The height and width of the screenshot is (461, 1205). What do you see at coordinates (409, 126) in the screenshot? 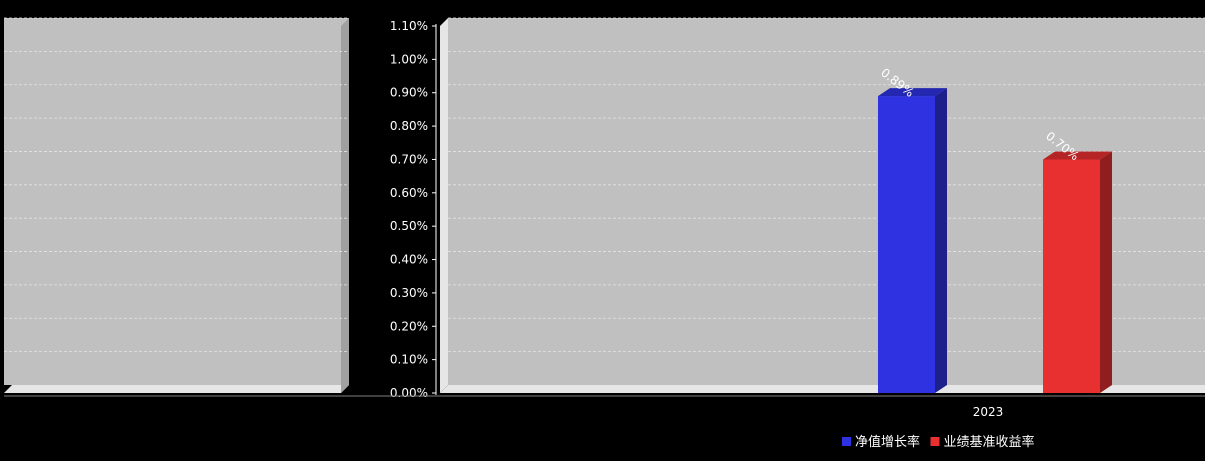
I see `y-tick-label: 0.80%` at bounding box center [409, 126].